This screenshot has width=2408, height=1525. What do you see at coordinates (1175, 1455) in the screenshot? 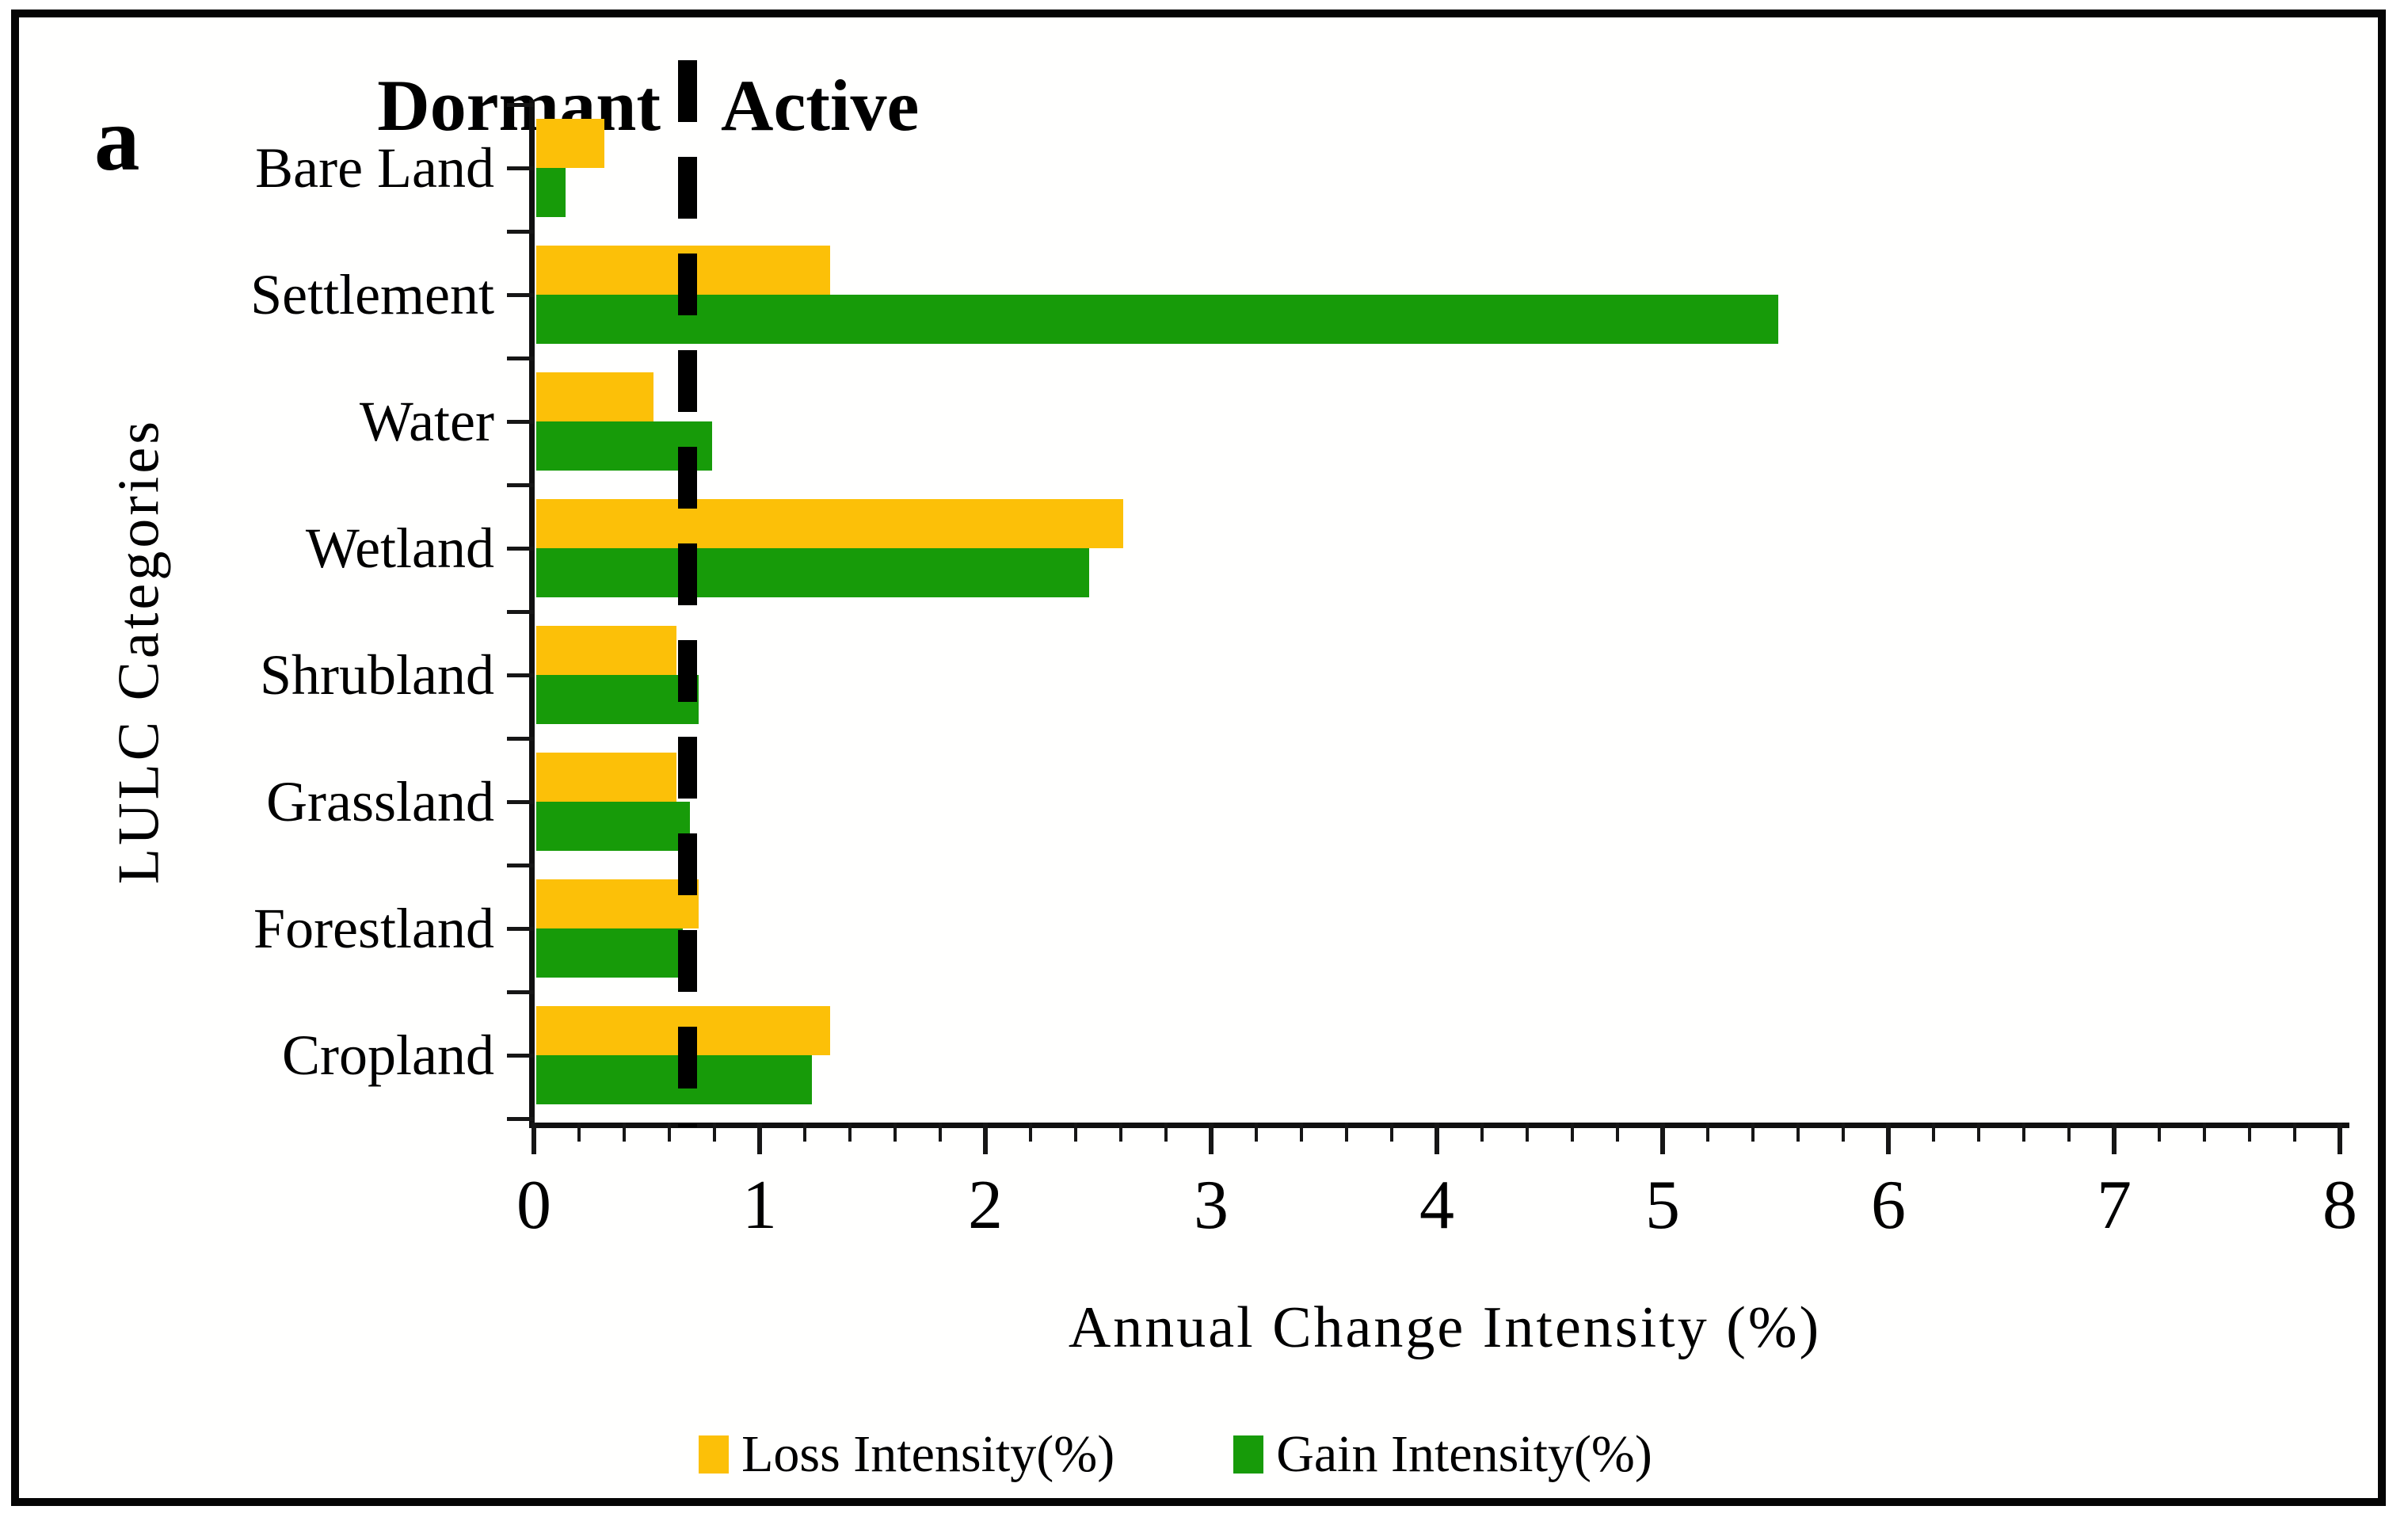
I see `legend: Loss Intensity(%) Gain Intensity(%)` at bounding box center [1175, 1455].